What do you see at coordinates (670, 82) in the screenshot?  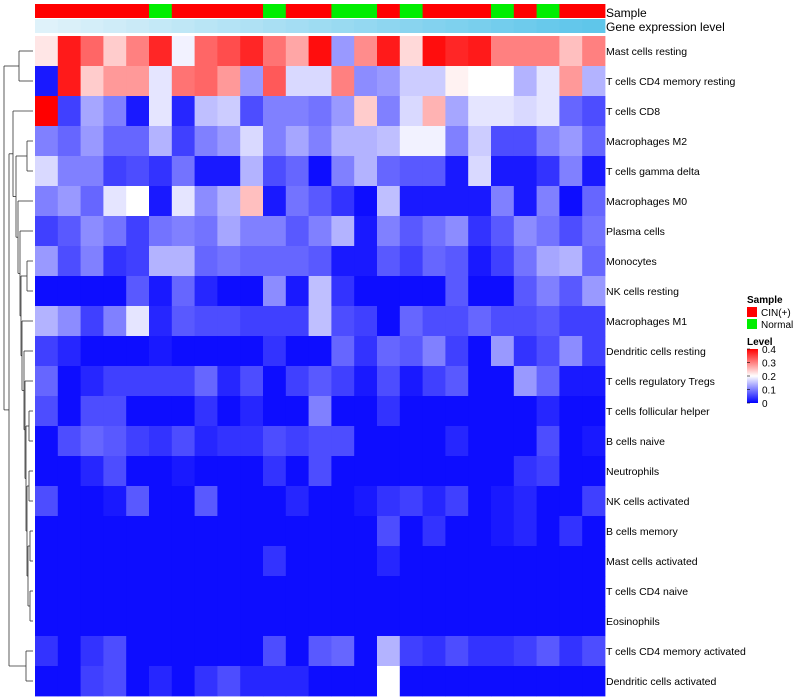 I see `row-label: T cells CD4 memory resting` at bounding box center [670, 82].